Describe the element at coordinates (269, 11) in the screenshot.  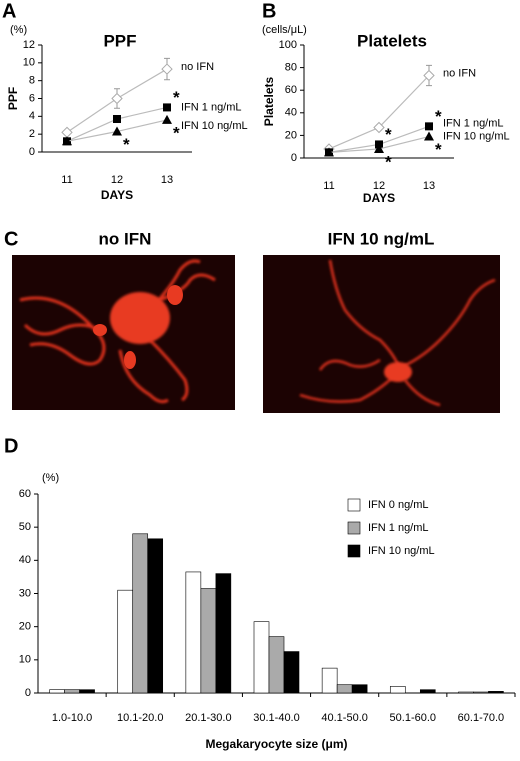
I see `panel-label: B` at that location.